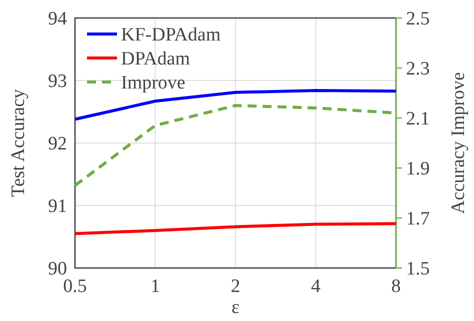 The height and width of the screenshot is (321, 474). I want to click on y2-tick-label: 1.7, so click(418, 219).